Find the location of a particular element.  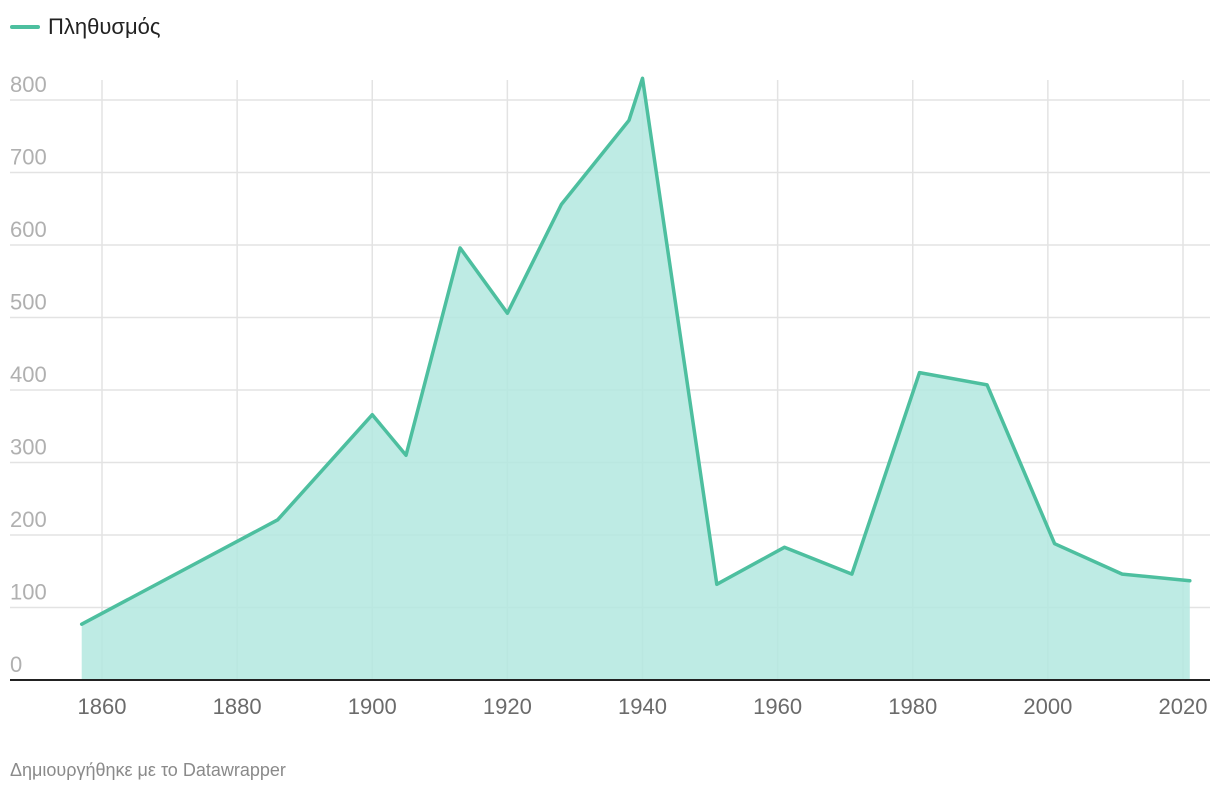

y-tick-label-100: 100 is located at coordinates (28, 592).